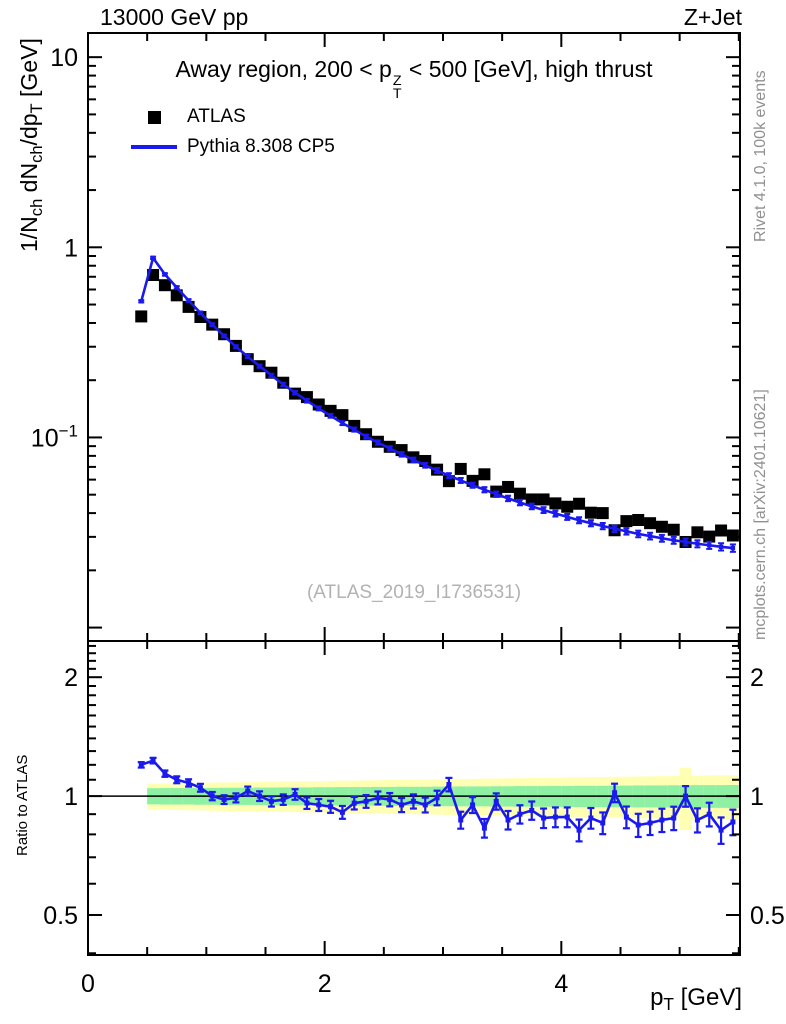 The image size is (786, 1024). Describe the element at coordinates (712, 17) in the screenshot. I see `process-title: Z+Jet` at that location.